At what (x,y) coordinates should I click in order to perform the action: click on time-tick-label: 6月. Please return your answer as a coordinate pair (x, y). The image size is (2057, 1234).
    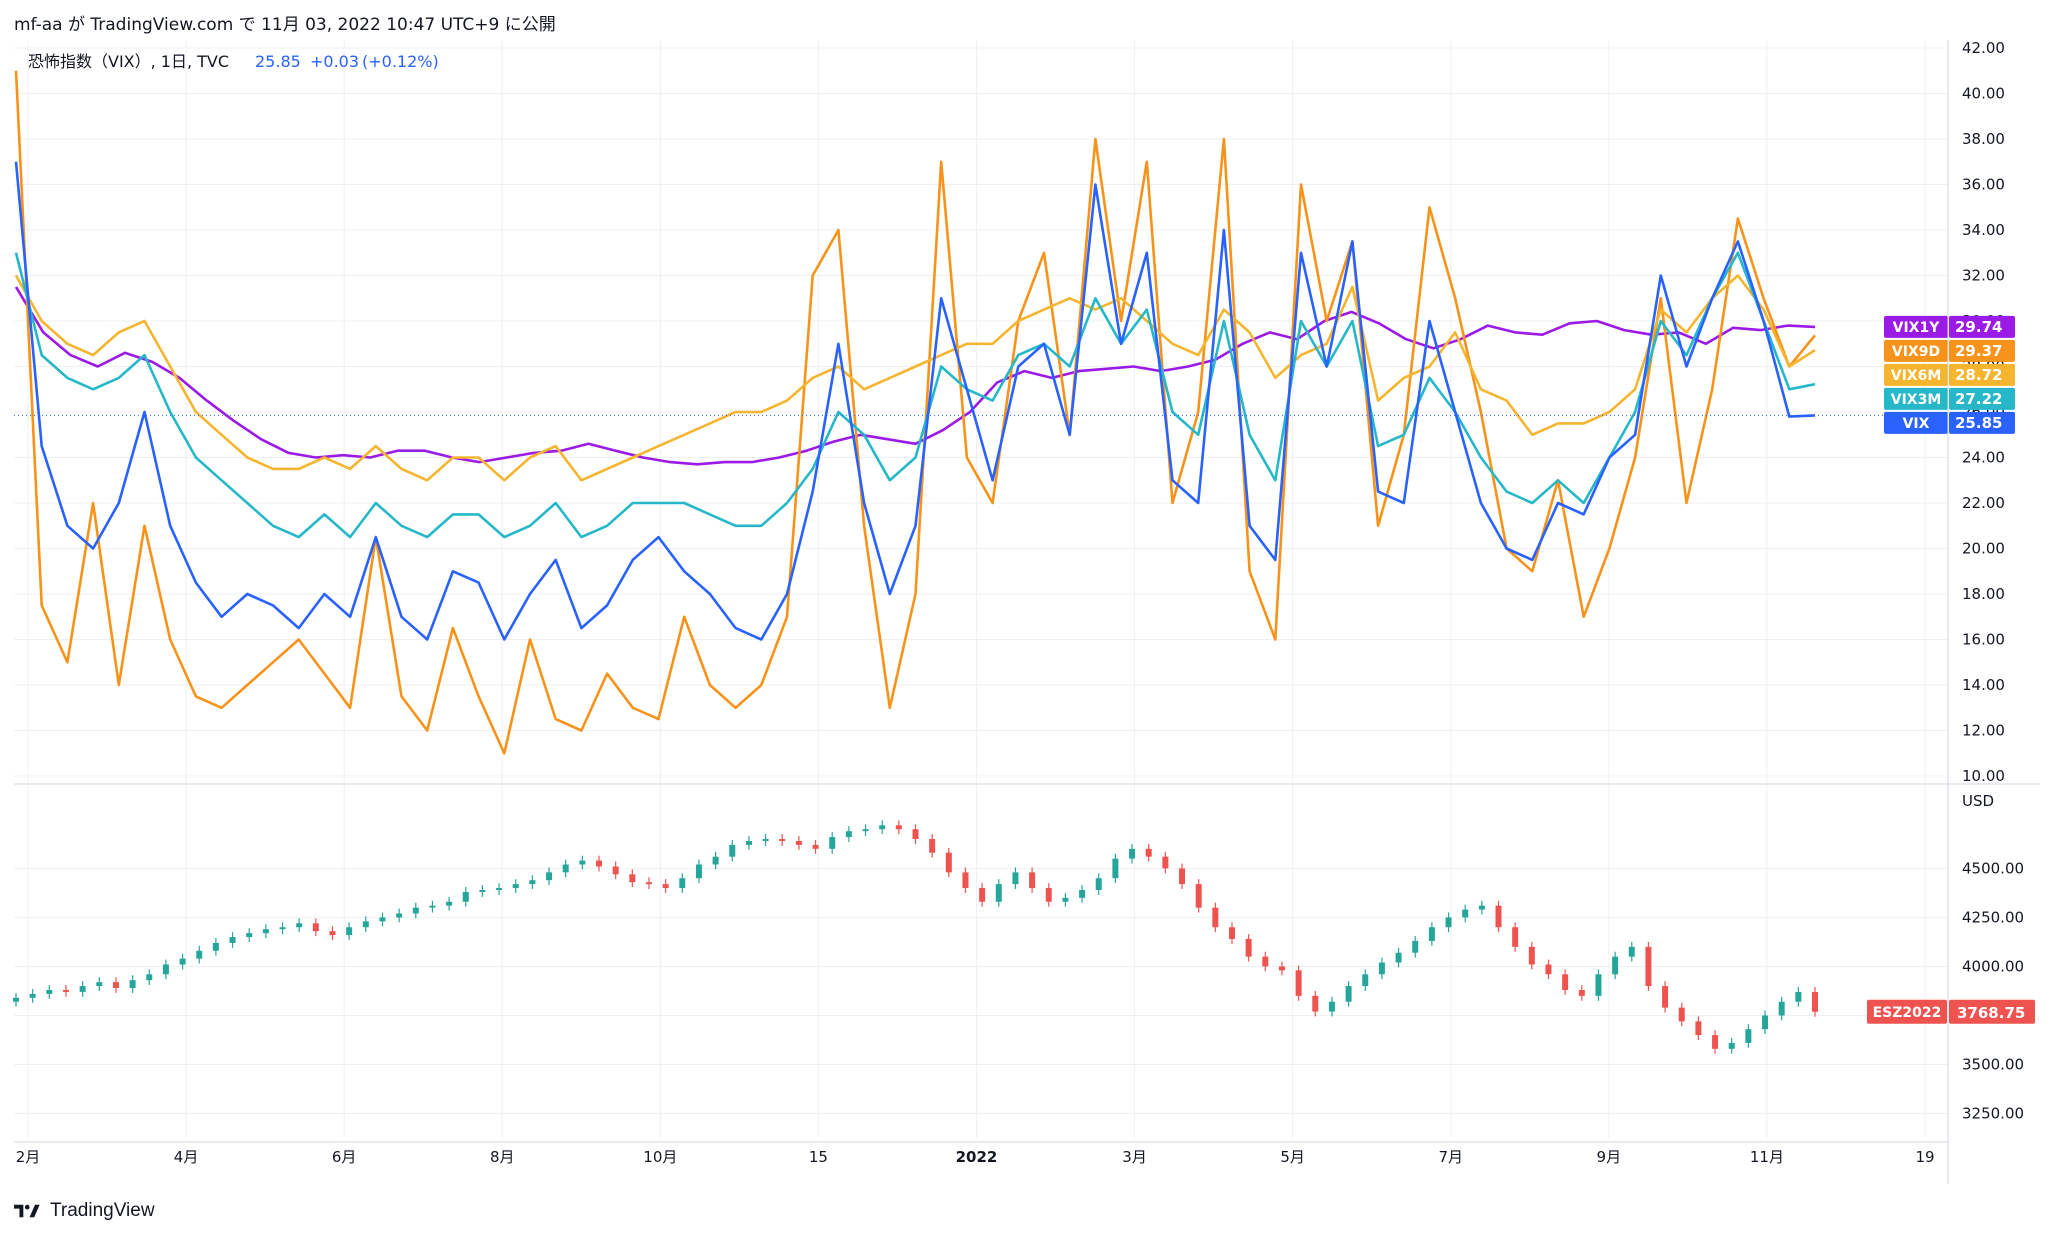
    Looking at the image, I should click on (344, 1157).